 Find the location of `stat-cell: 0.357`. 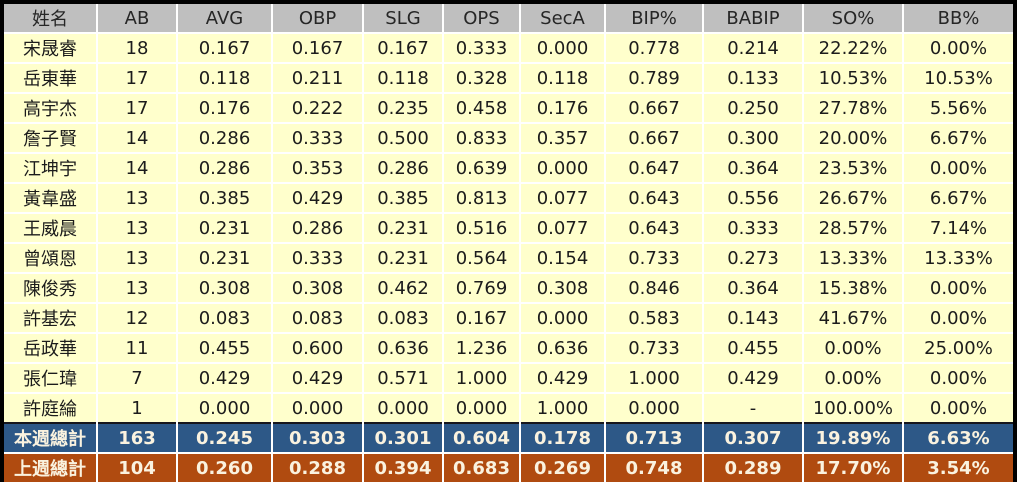

stat-cell: 0.357 is located at coordinates (562, 137).